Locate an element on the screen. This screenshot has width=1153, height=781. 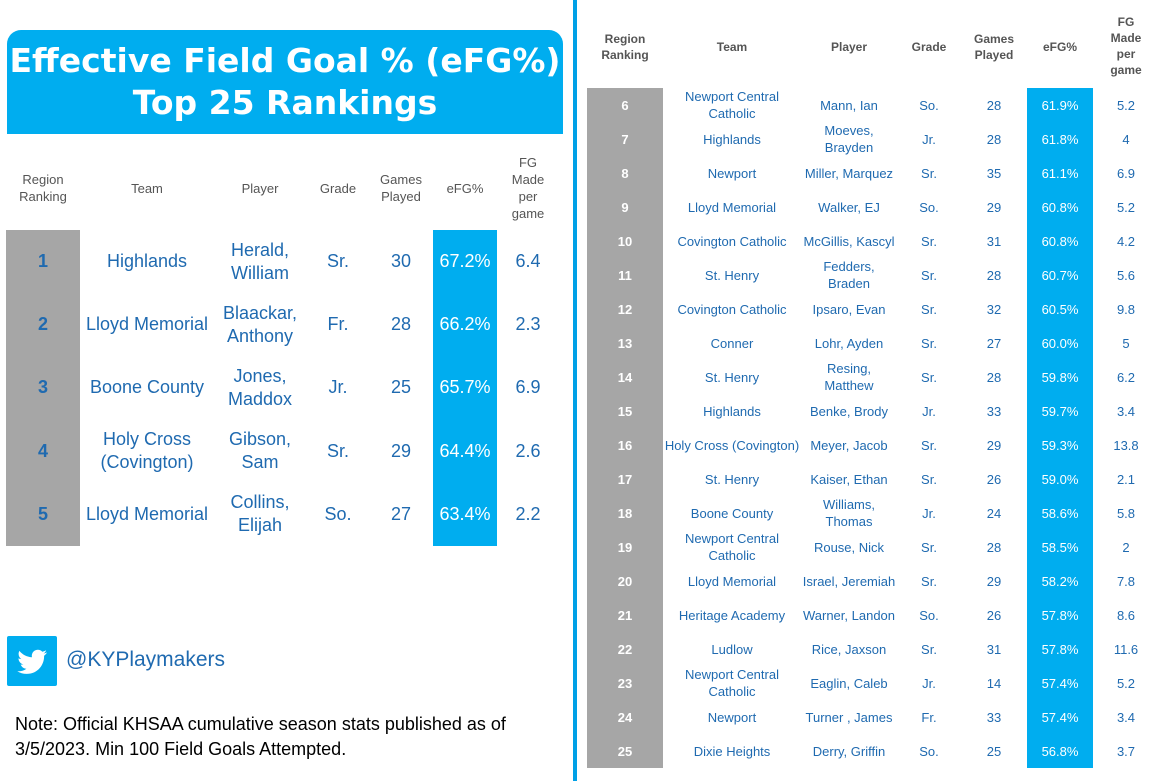
rank-cell: 5 is located at coordinates (42, 513).